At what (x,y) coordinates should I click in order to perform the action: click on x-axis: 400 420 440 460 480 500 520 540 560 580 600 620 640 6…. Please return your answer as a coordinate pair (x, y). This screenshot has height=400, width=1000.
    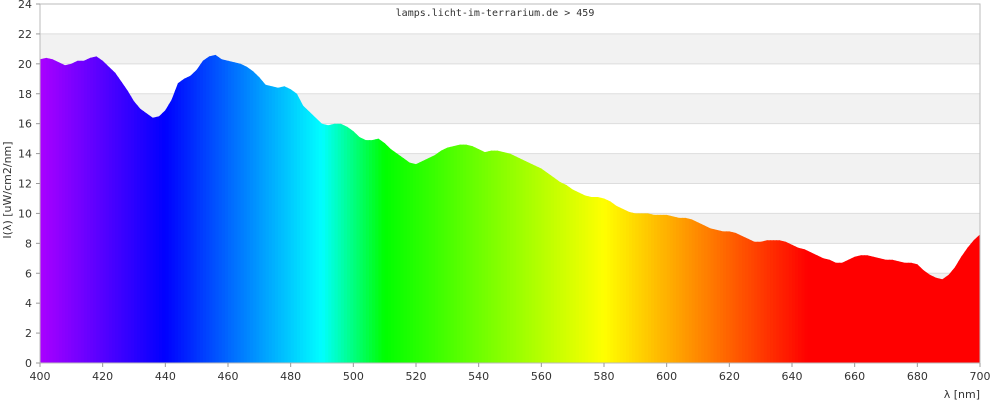
    Looking at the image, I should click on (510, 373).